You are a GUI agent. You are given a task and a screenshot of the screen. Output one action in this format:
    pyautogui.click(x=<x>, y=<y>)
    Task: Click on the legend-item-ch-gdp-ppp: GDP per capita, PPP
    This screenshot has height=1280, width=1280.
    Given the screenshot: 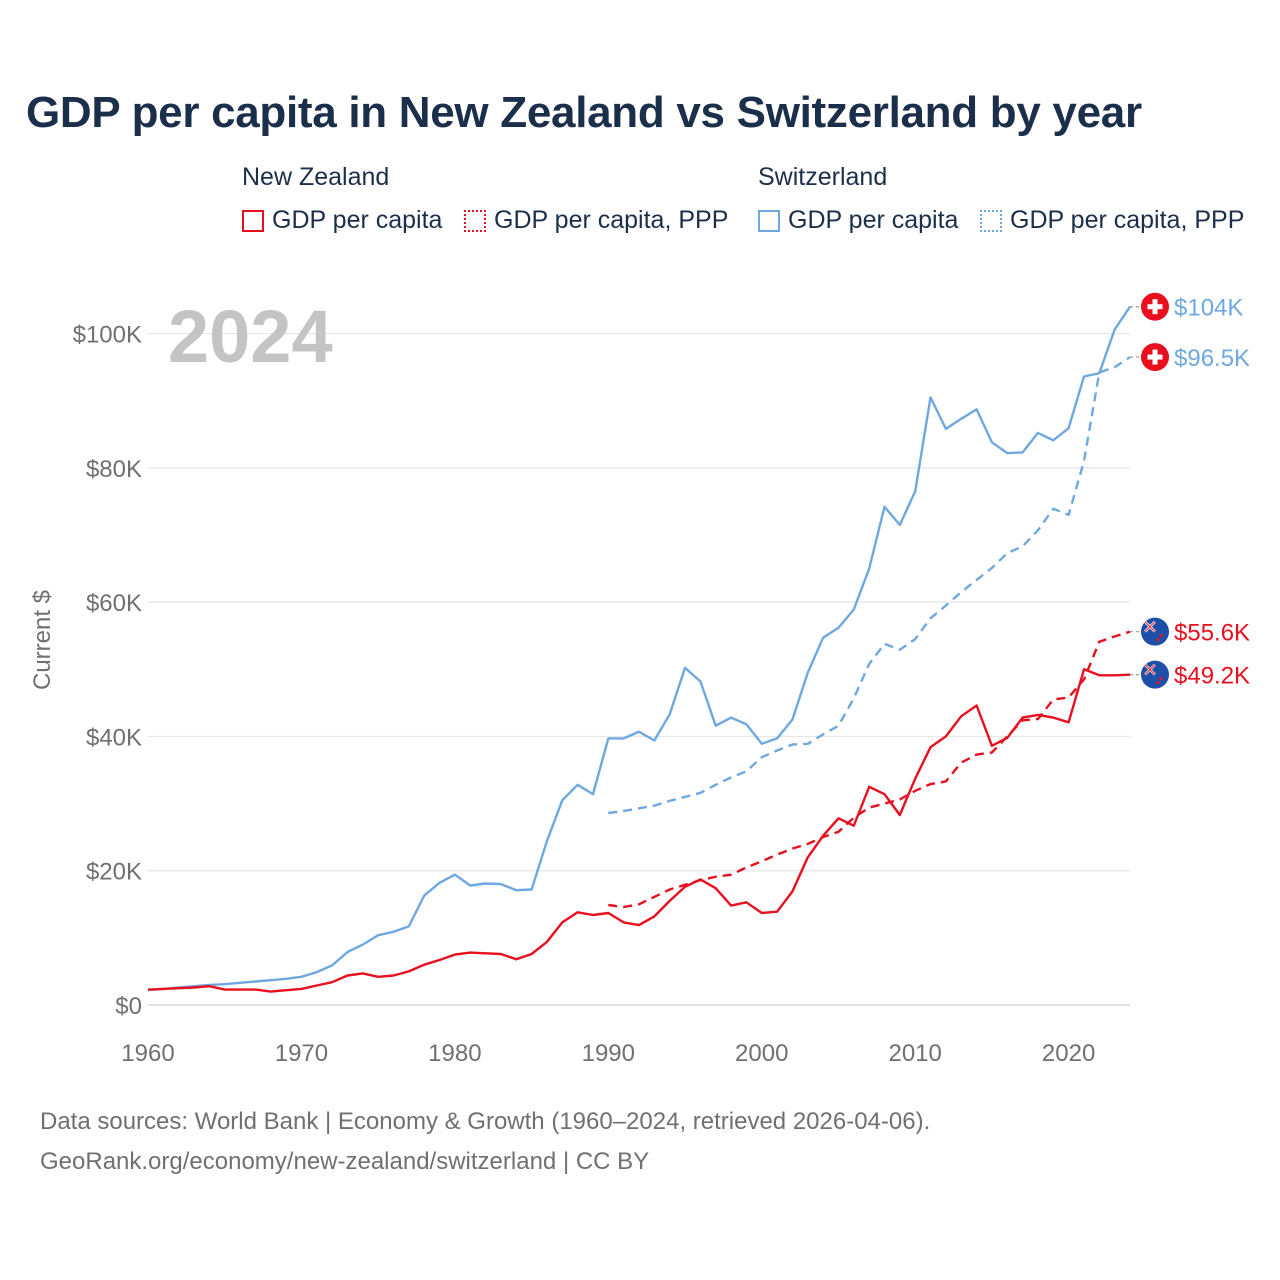 What is the action you would take?
    pyautogui.click(x=1112, y=220)
    